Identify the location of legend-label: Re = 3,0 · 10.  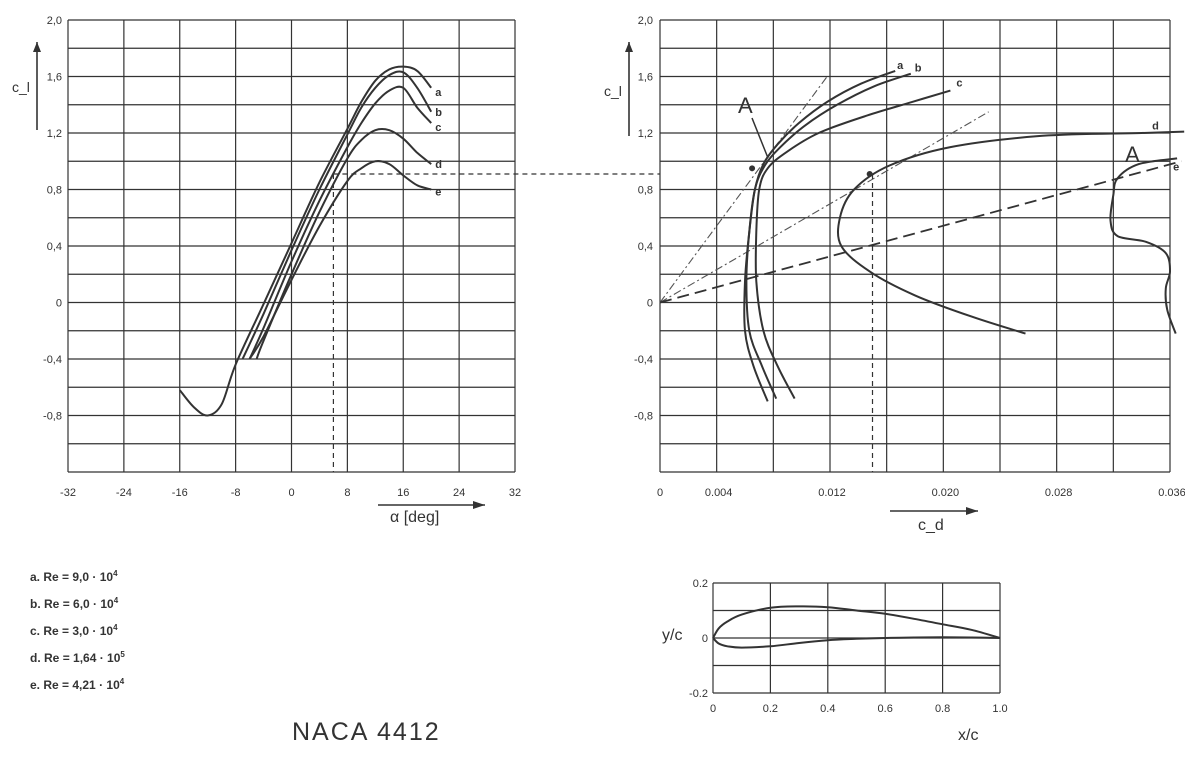
(78, 631).